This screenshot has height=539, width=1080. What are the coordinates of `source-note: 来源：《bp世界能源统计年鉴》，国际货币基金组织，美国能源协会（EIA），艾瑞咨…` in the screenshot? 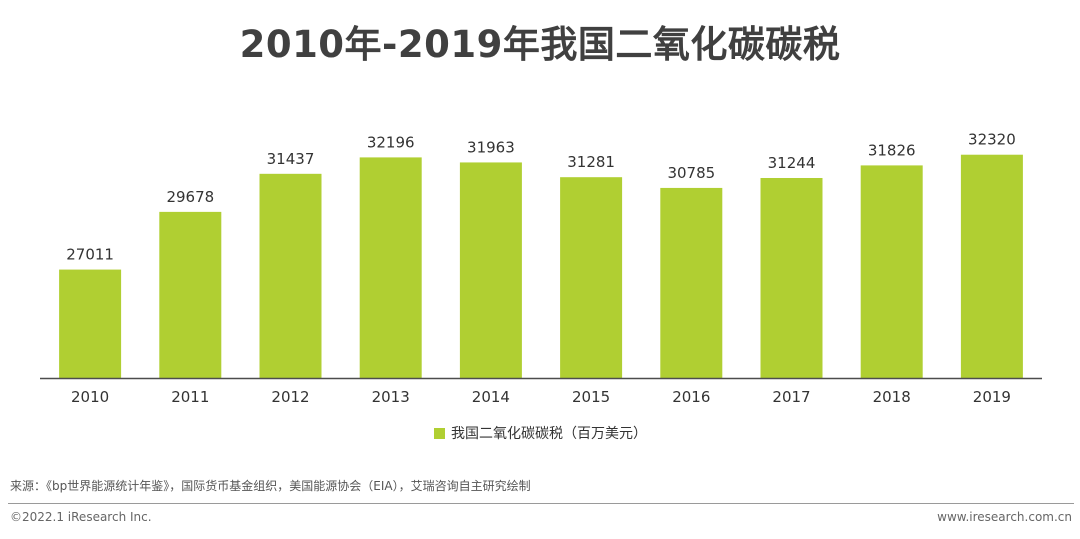 It's located at (270, 486).